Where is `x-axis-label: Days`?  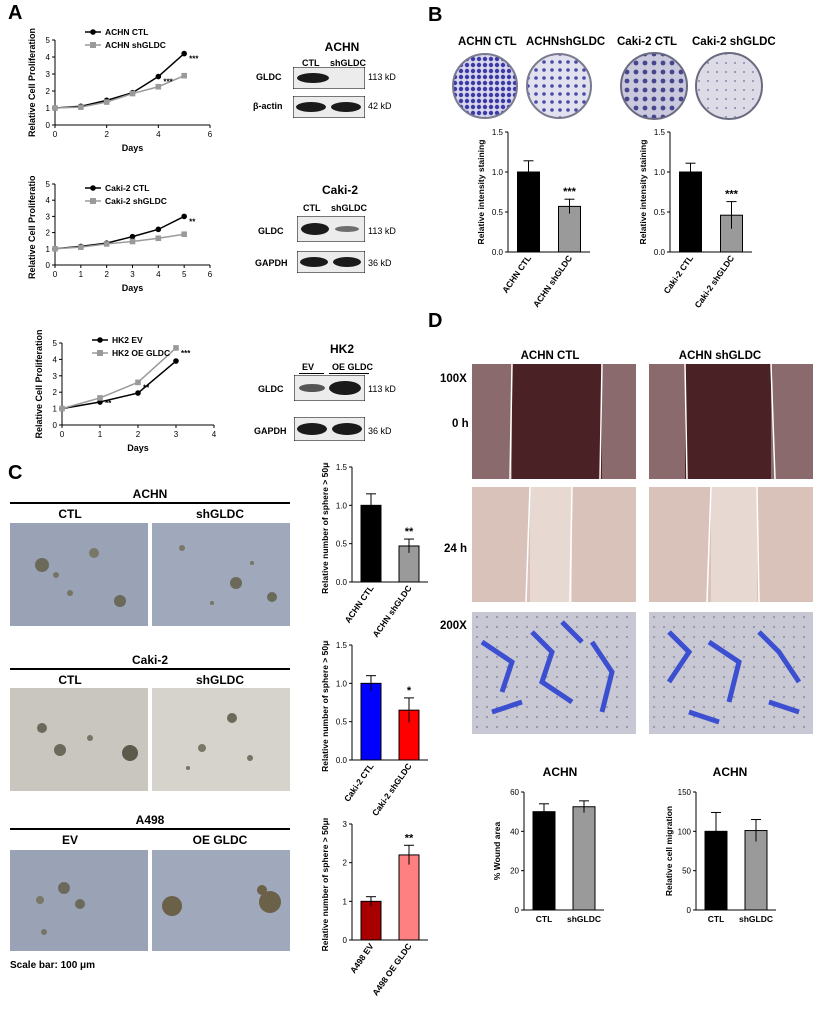 x-axis-label: Days is located at coordinates (133, 148).